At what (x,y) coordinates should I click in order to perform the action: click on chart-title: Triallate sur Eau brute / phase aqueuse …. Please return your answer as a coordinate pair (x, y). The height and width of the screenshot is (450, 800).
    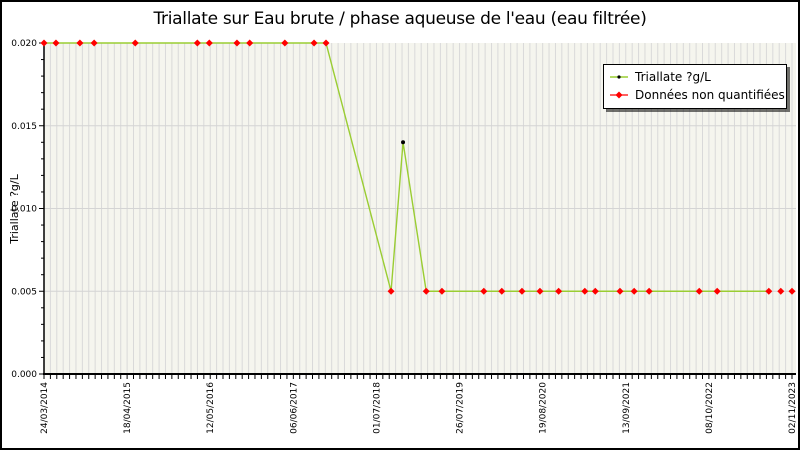
    Looking at the image, I should click on (400, 19).